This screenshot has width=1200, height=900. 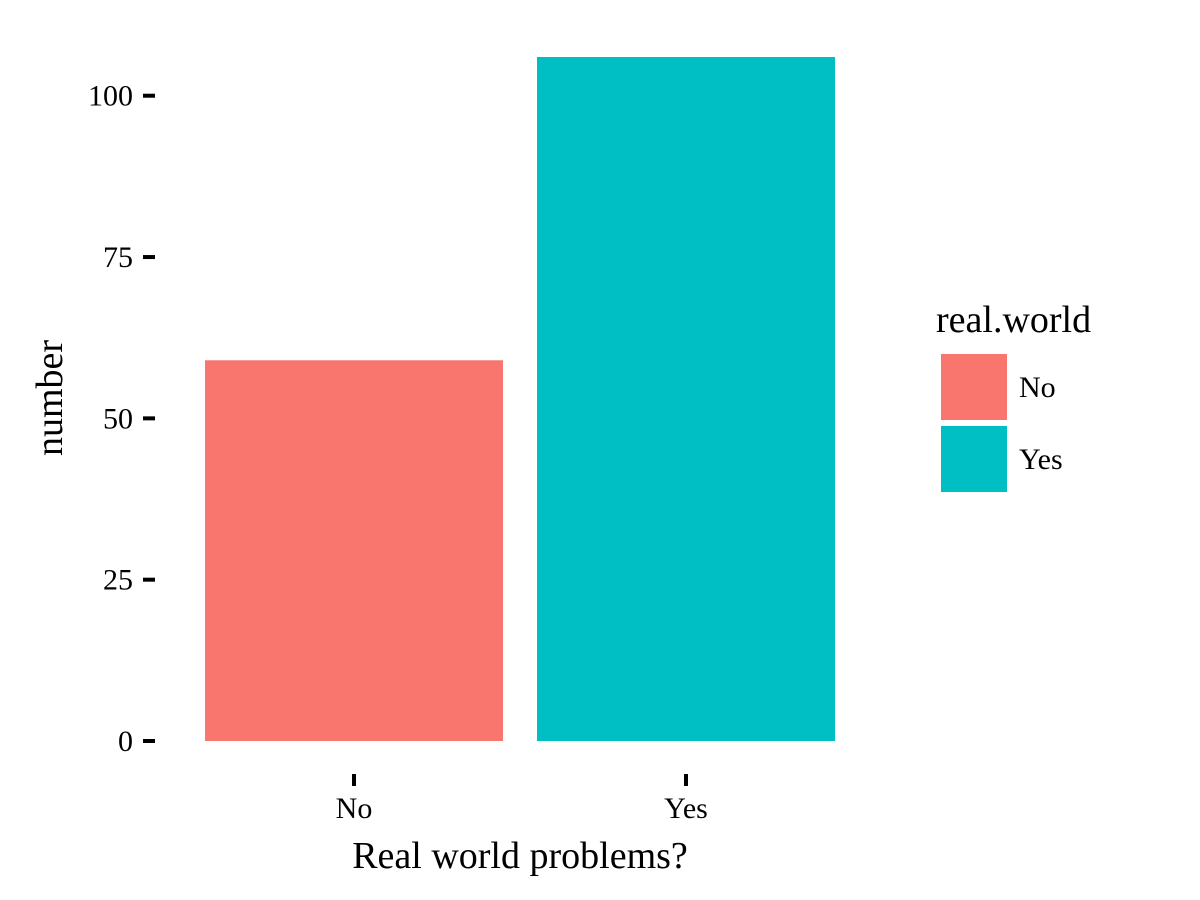 What do you see at coordinates (1002, 423) in the screenshot?
I see `legend-items: No Yes` at bounding box center [1002, 423].